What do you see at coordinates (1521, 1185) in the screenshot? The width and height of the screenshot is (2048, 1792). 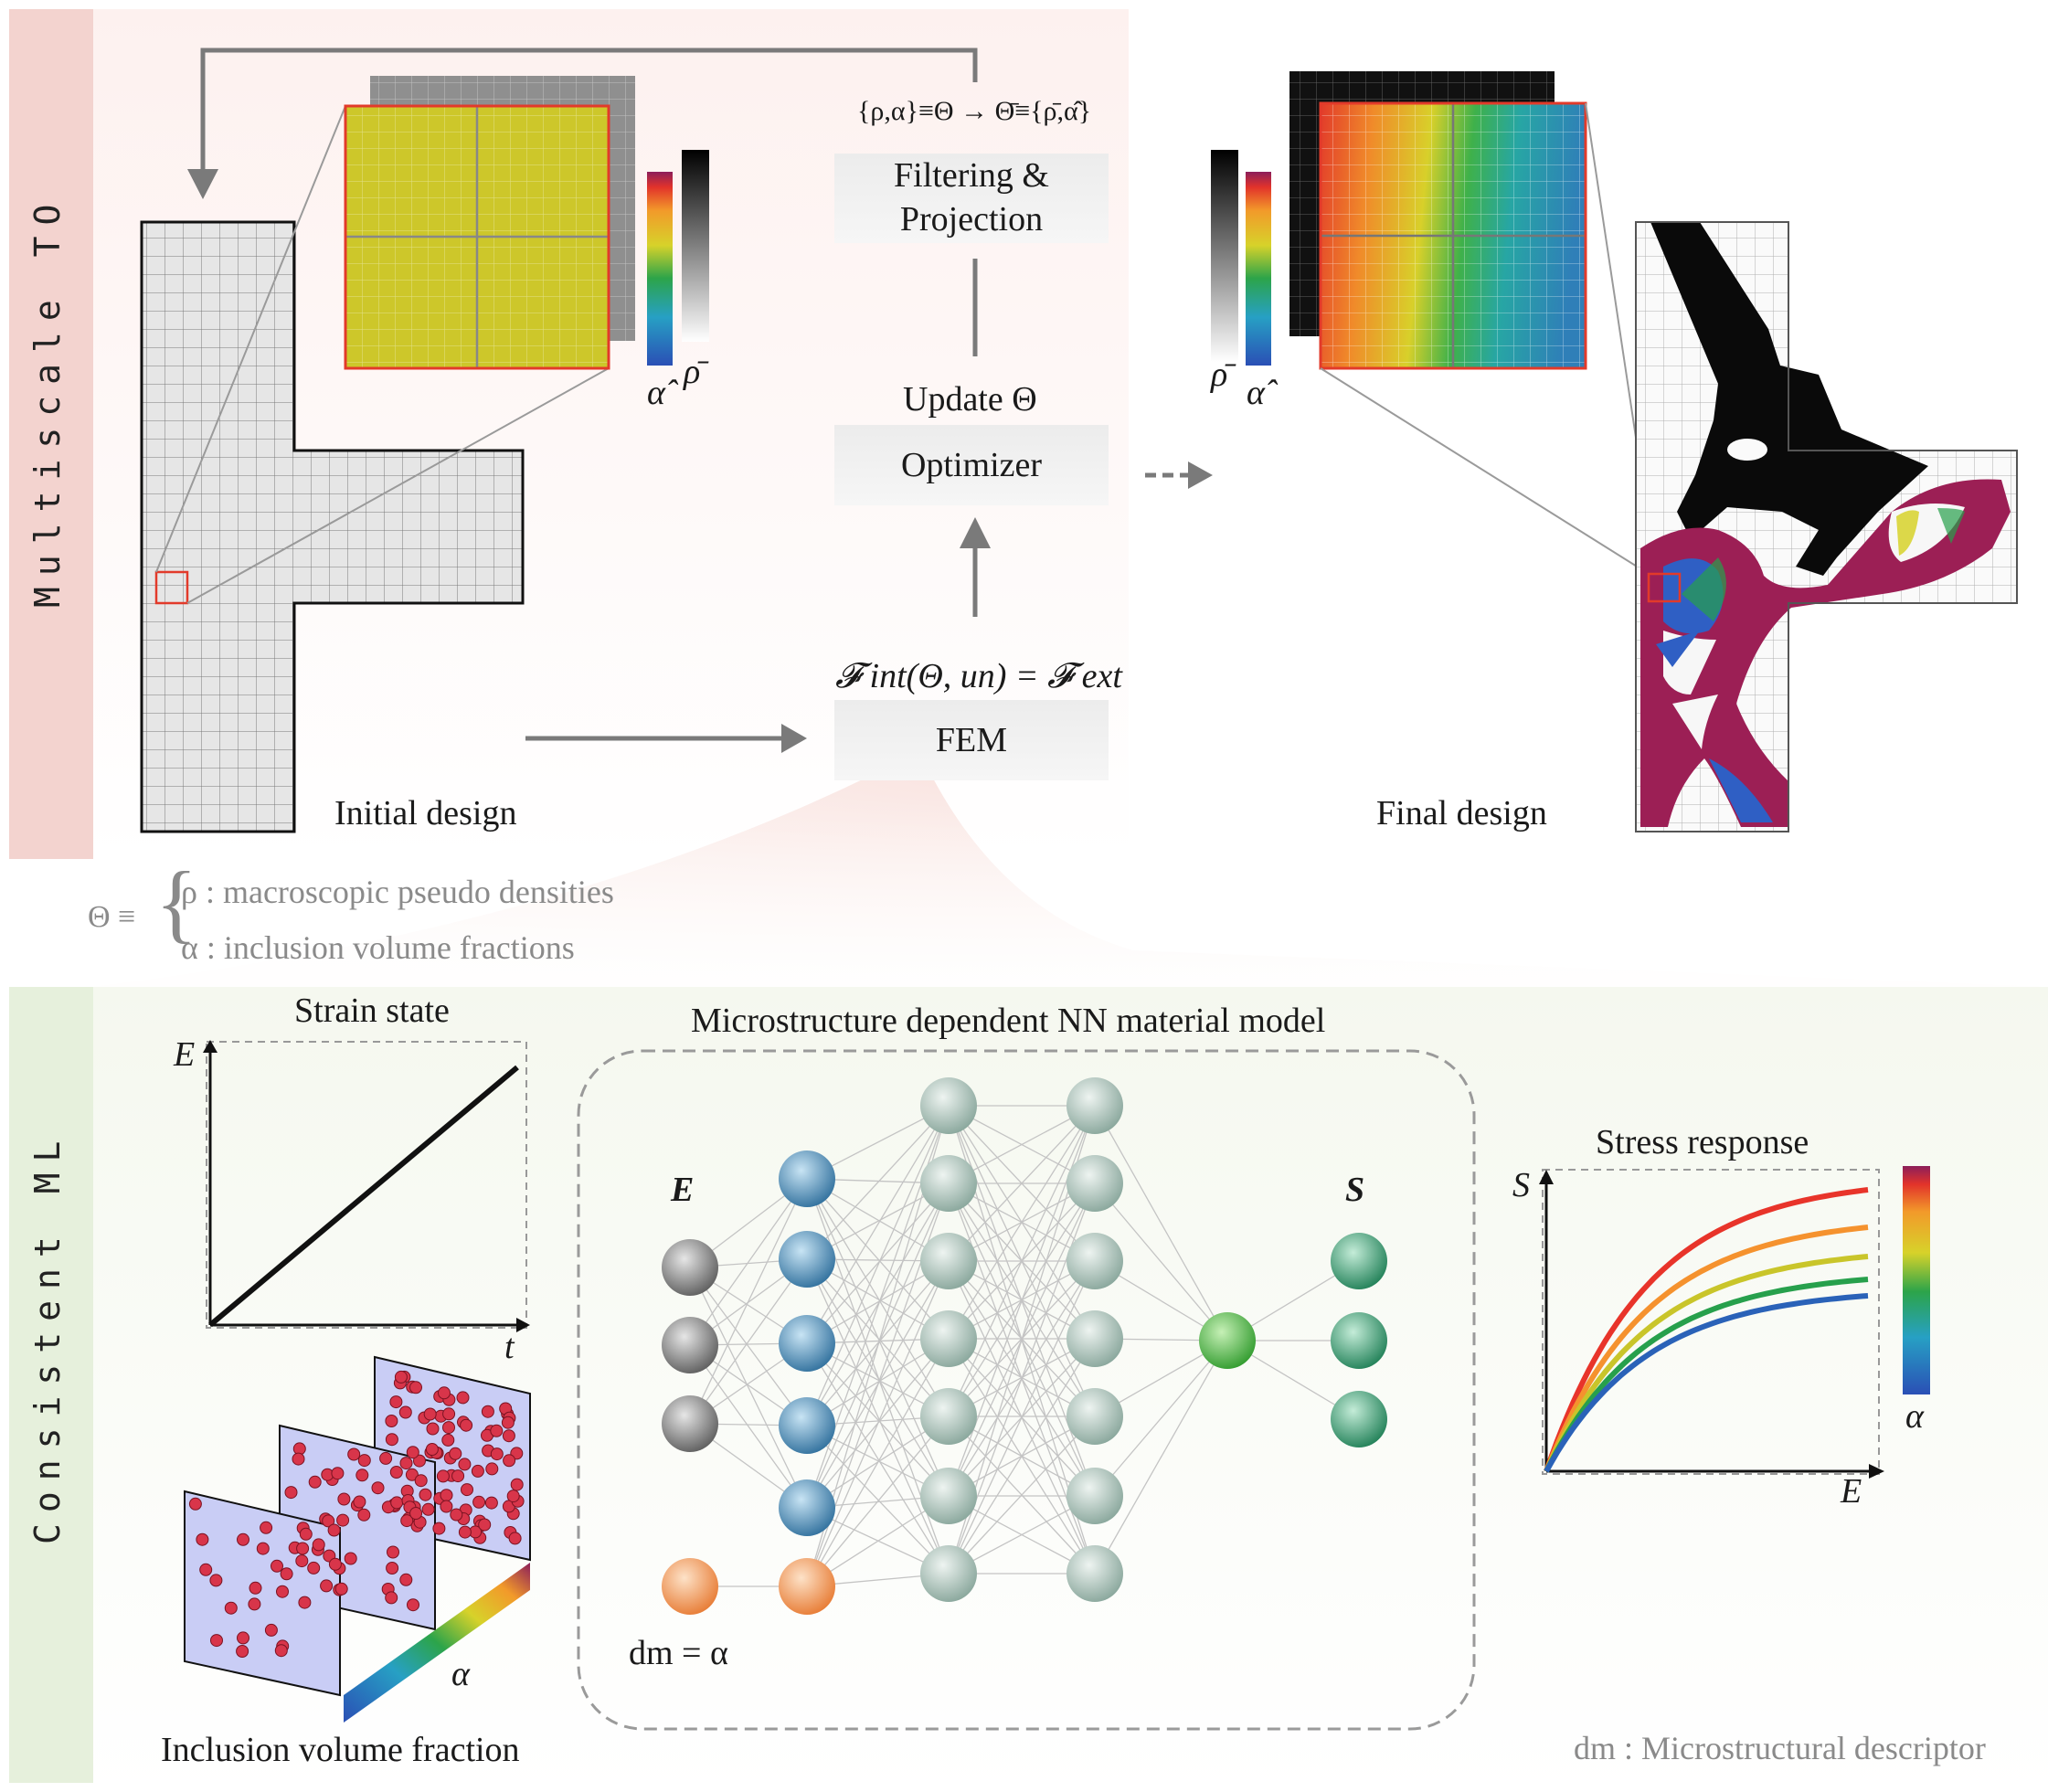 I see `stress-y-label: S` at bounding box center [1521, 1185].